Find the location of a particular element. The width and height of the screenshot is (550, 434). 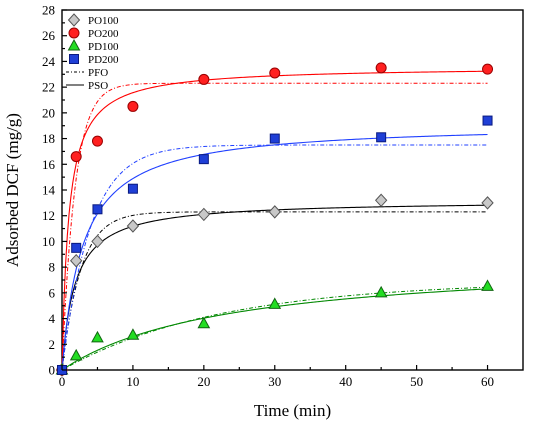

legend-marker-pd100 is located at coordinates (74, 44).